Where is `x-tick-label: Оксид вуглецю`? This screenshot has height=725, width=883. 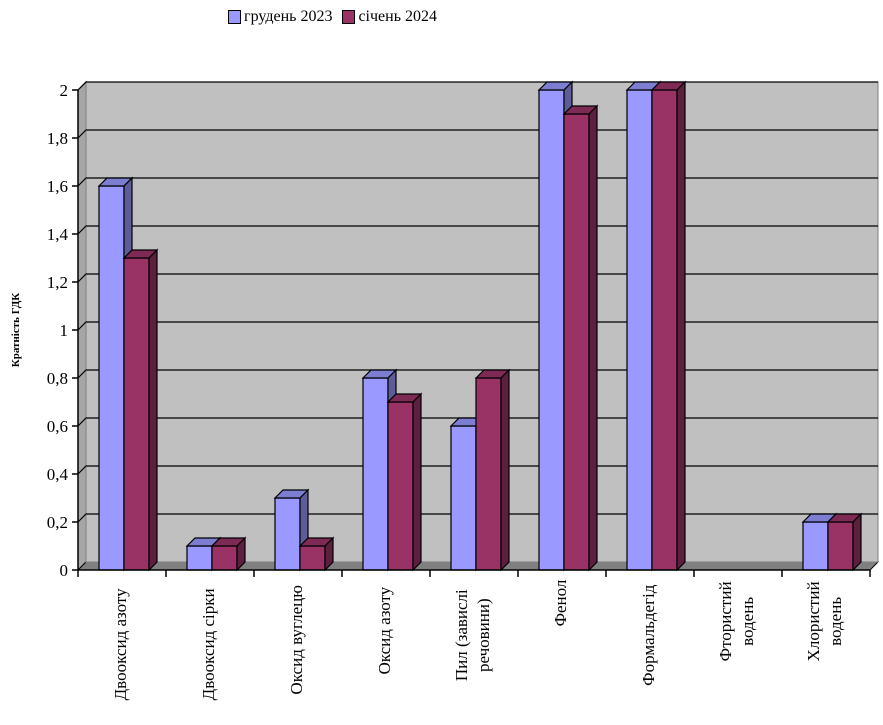 x-tick-label: Оксид вуглецю is located at coordinates (296, 640).